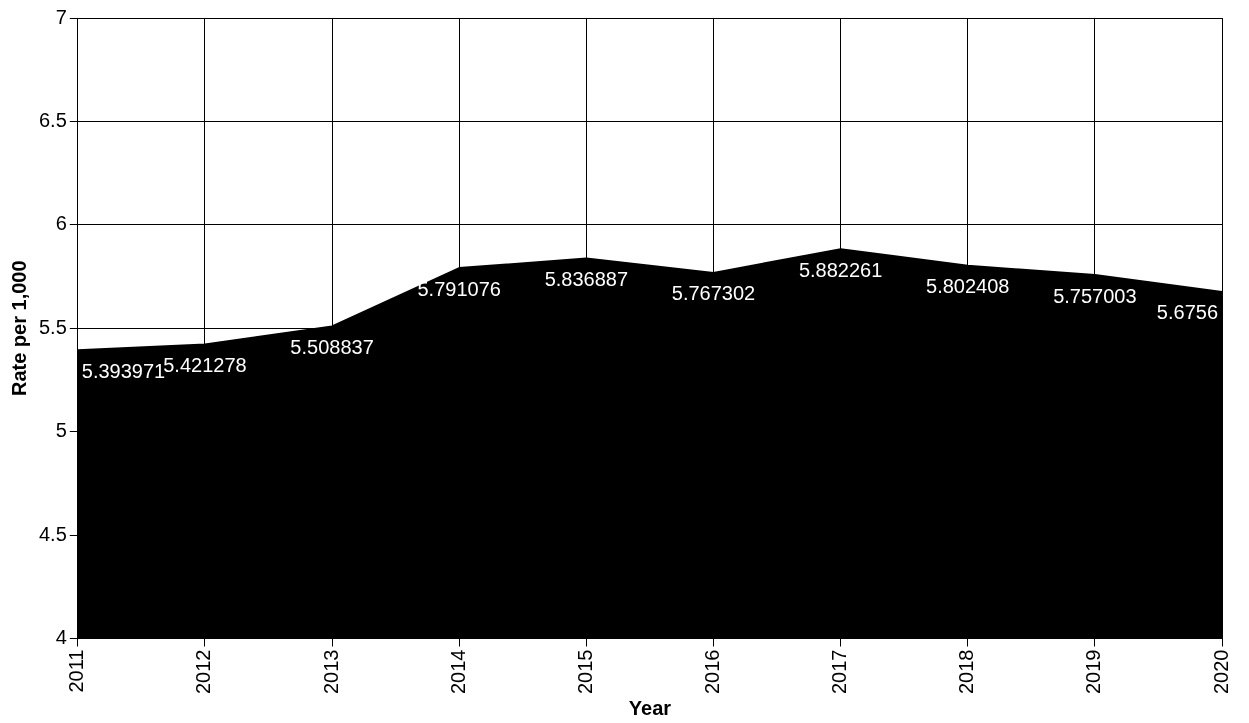  What do you see at coordinates (586, 279) in the screenshot?
I see `data-label: 5.836887` at bounding box center [586, 279].